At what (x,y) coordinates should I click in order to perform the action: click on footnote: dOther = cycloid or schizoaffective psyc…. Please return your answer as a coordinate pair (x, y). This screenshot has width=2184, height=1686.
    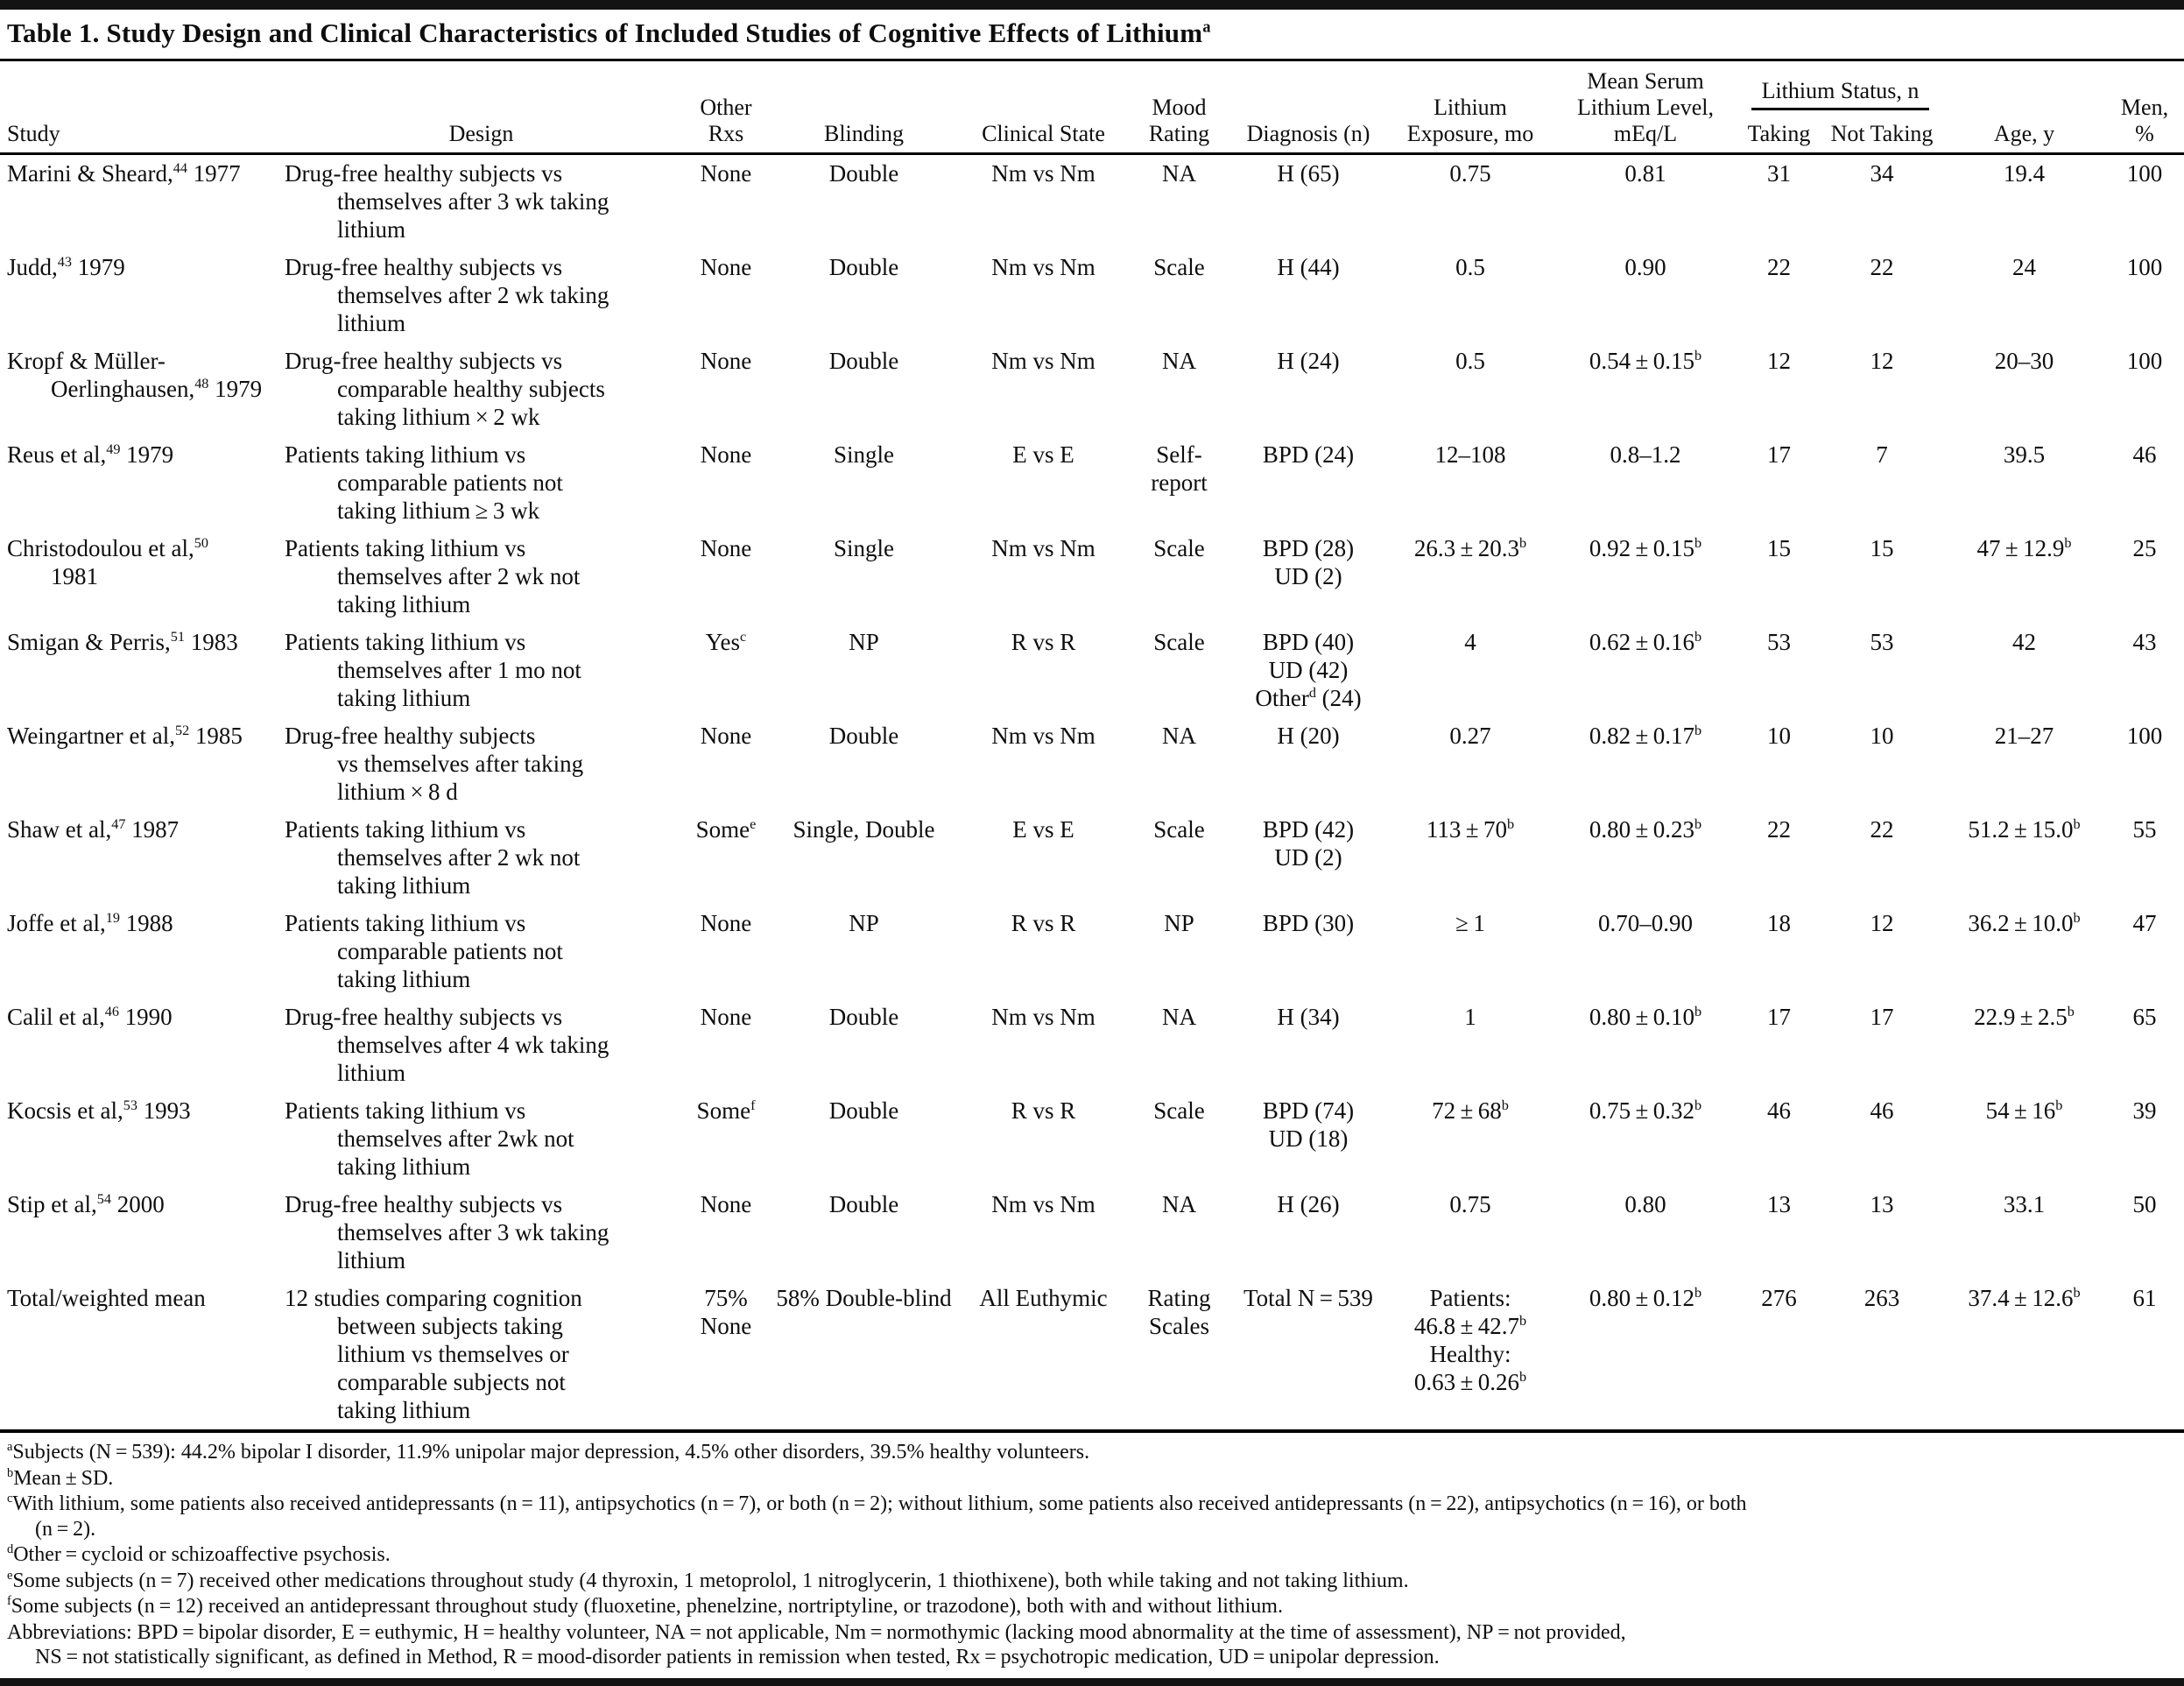
    Looking at the image, I should click on (199, 1554).